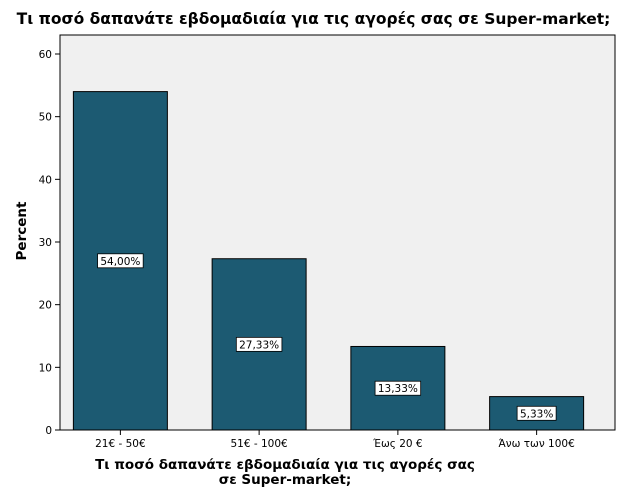 The width and height of the screenshot is (627, 502). Describe the element at coordinates (45, 180) in the screenshot. I see `y-tick-label: 40` at that location.